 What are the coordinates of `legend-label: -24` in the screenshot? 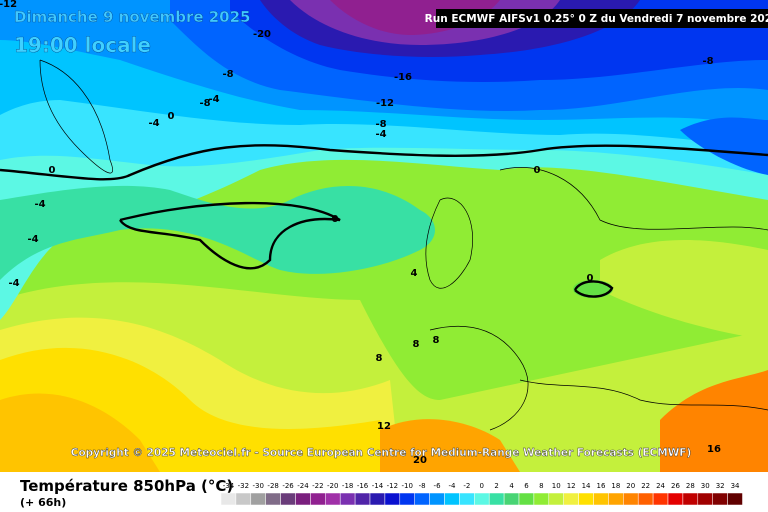 It's located at (303, 486).